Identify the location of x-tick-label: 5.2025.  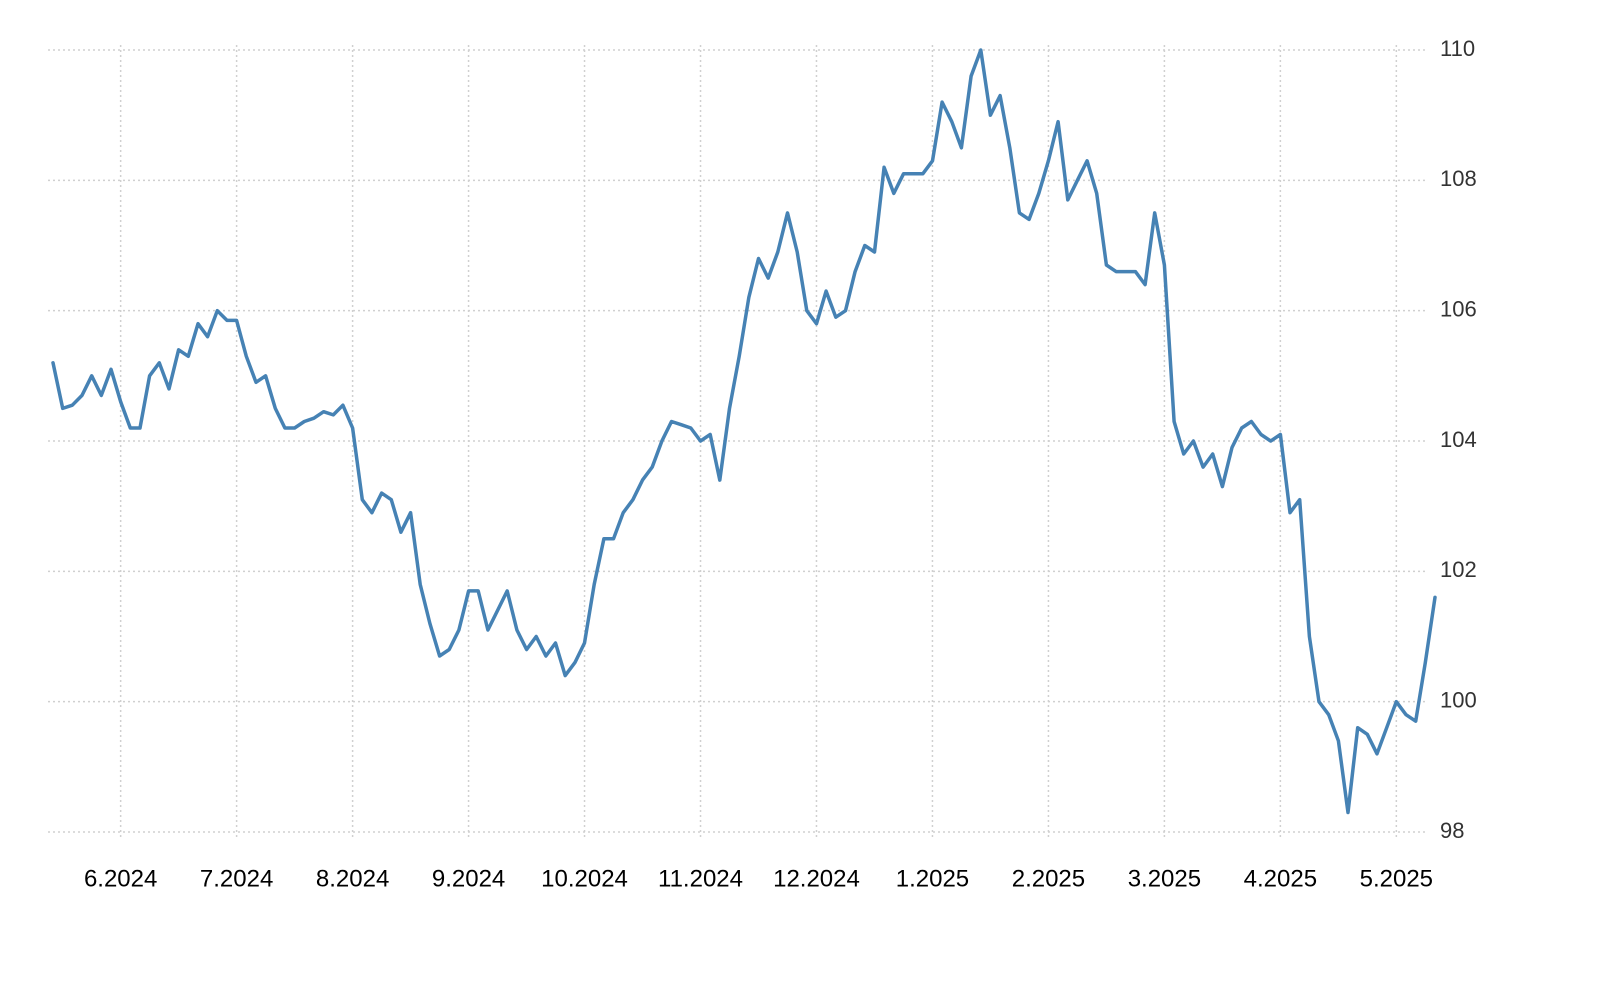
(1396, 878).